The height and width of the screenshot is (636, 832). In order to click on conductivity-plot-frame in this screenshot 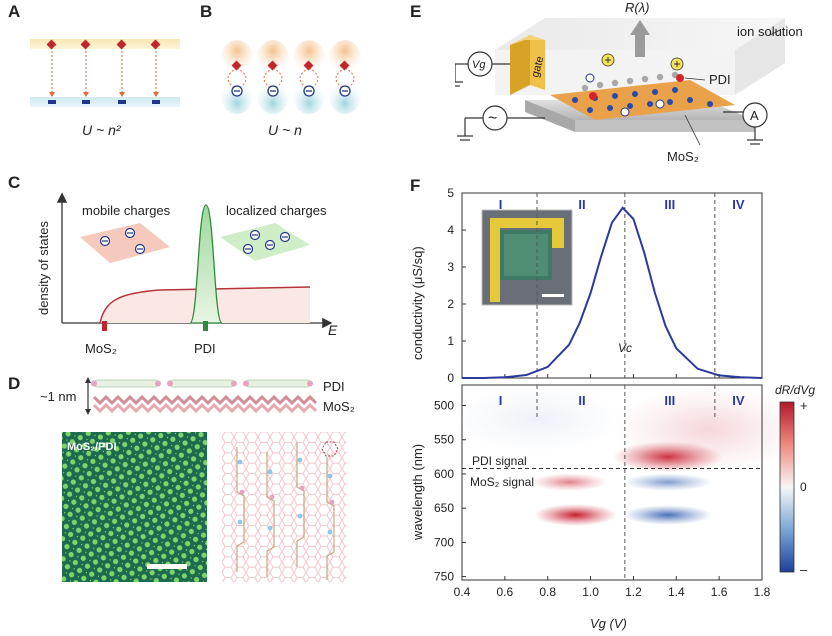, I will do `click(612, 285)`.